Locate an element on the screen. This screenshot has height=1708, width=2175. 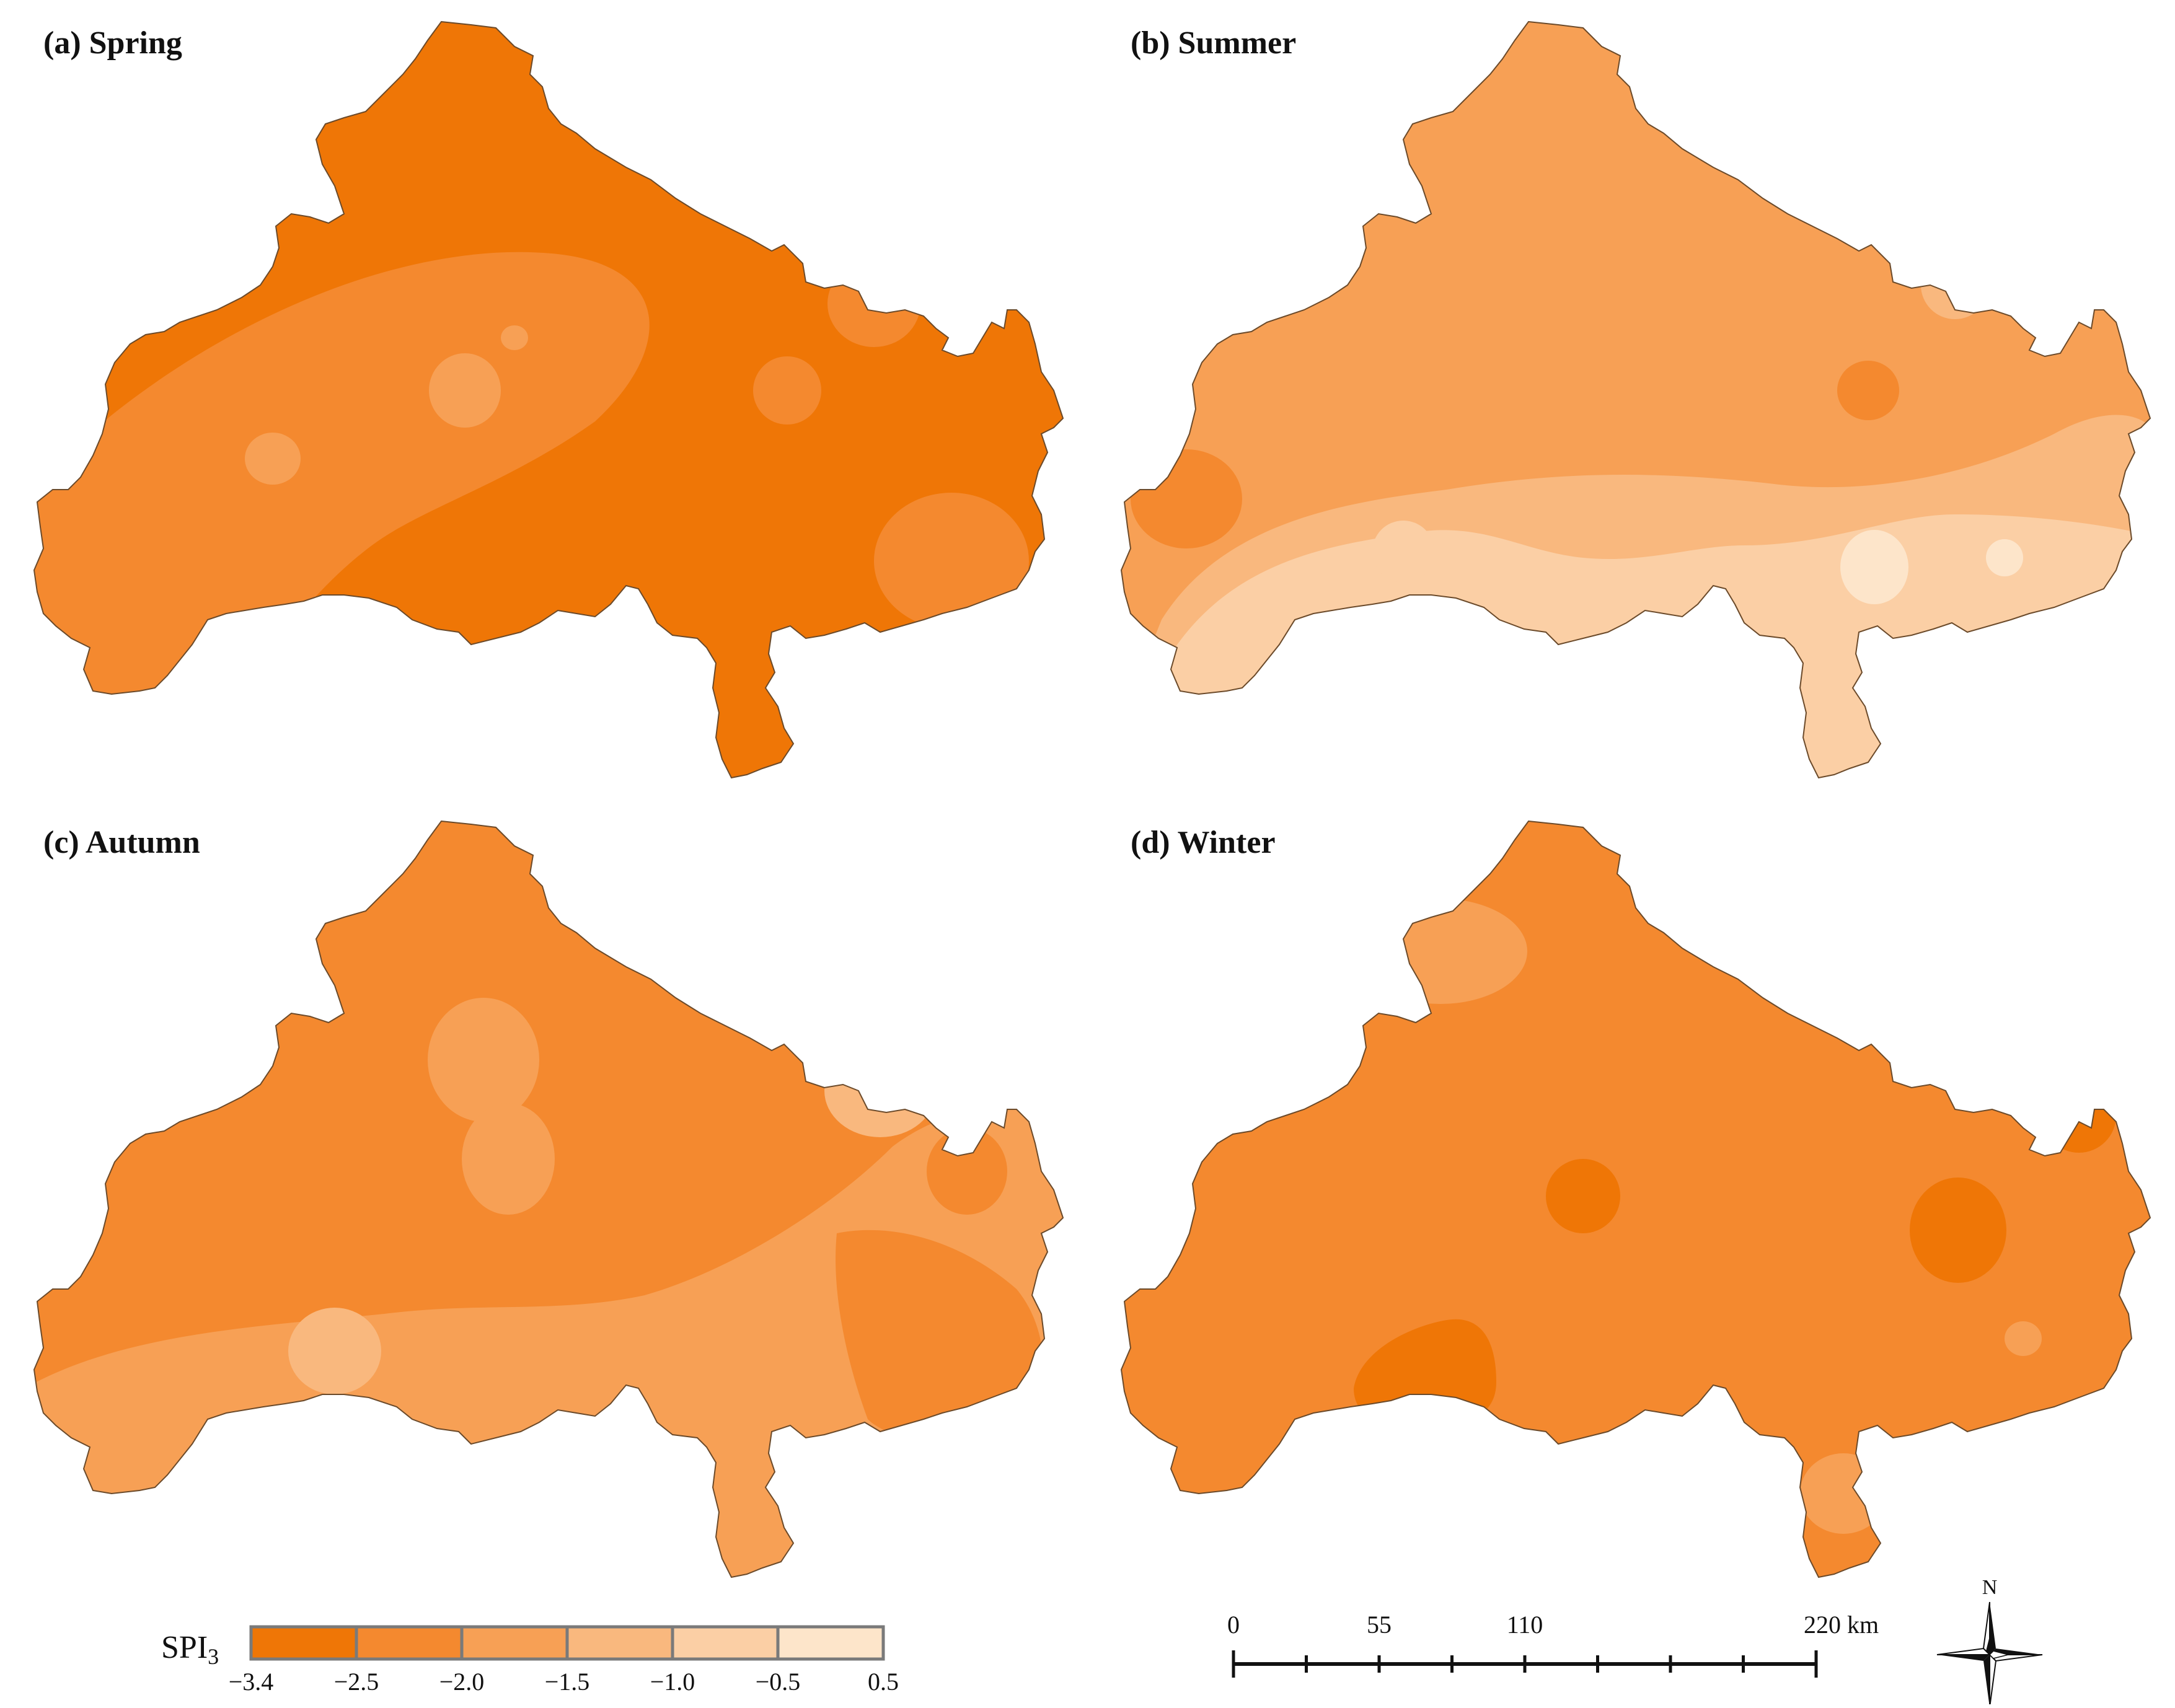
legend-tick-label: −2.0 is located at coordinates (462, 1682).